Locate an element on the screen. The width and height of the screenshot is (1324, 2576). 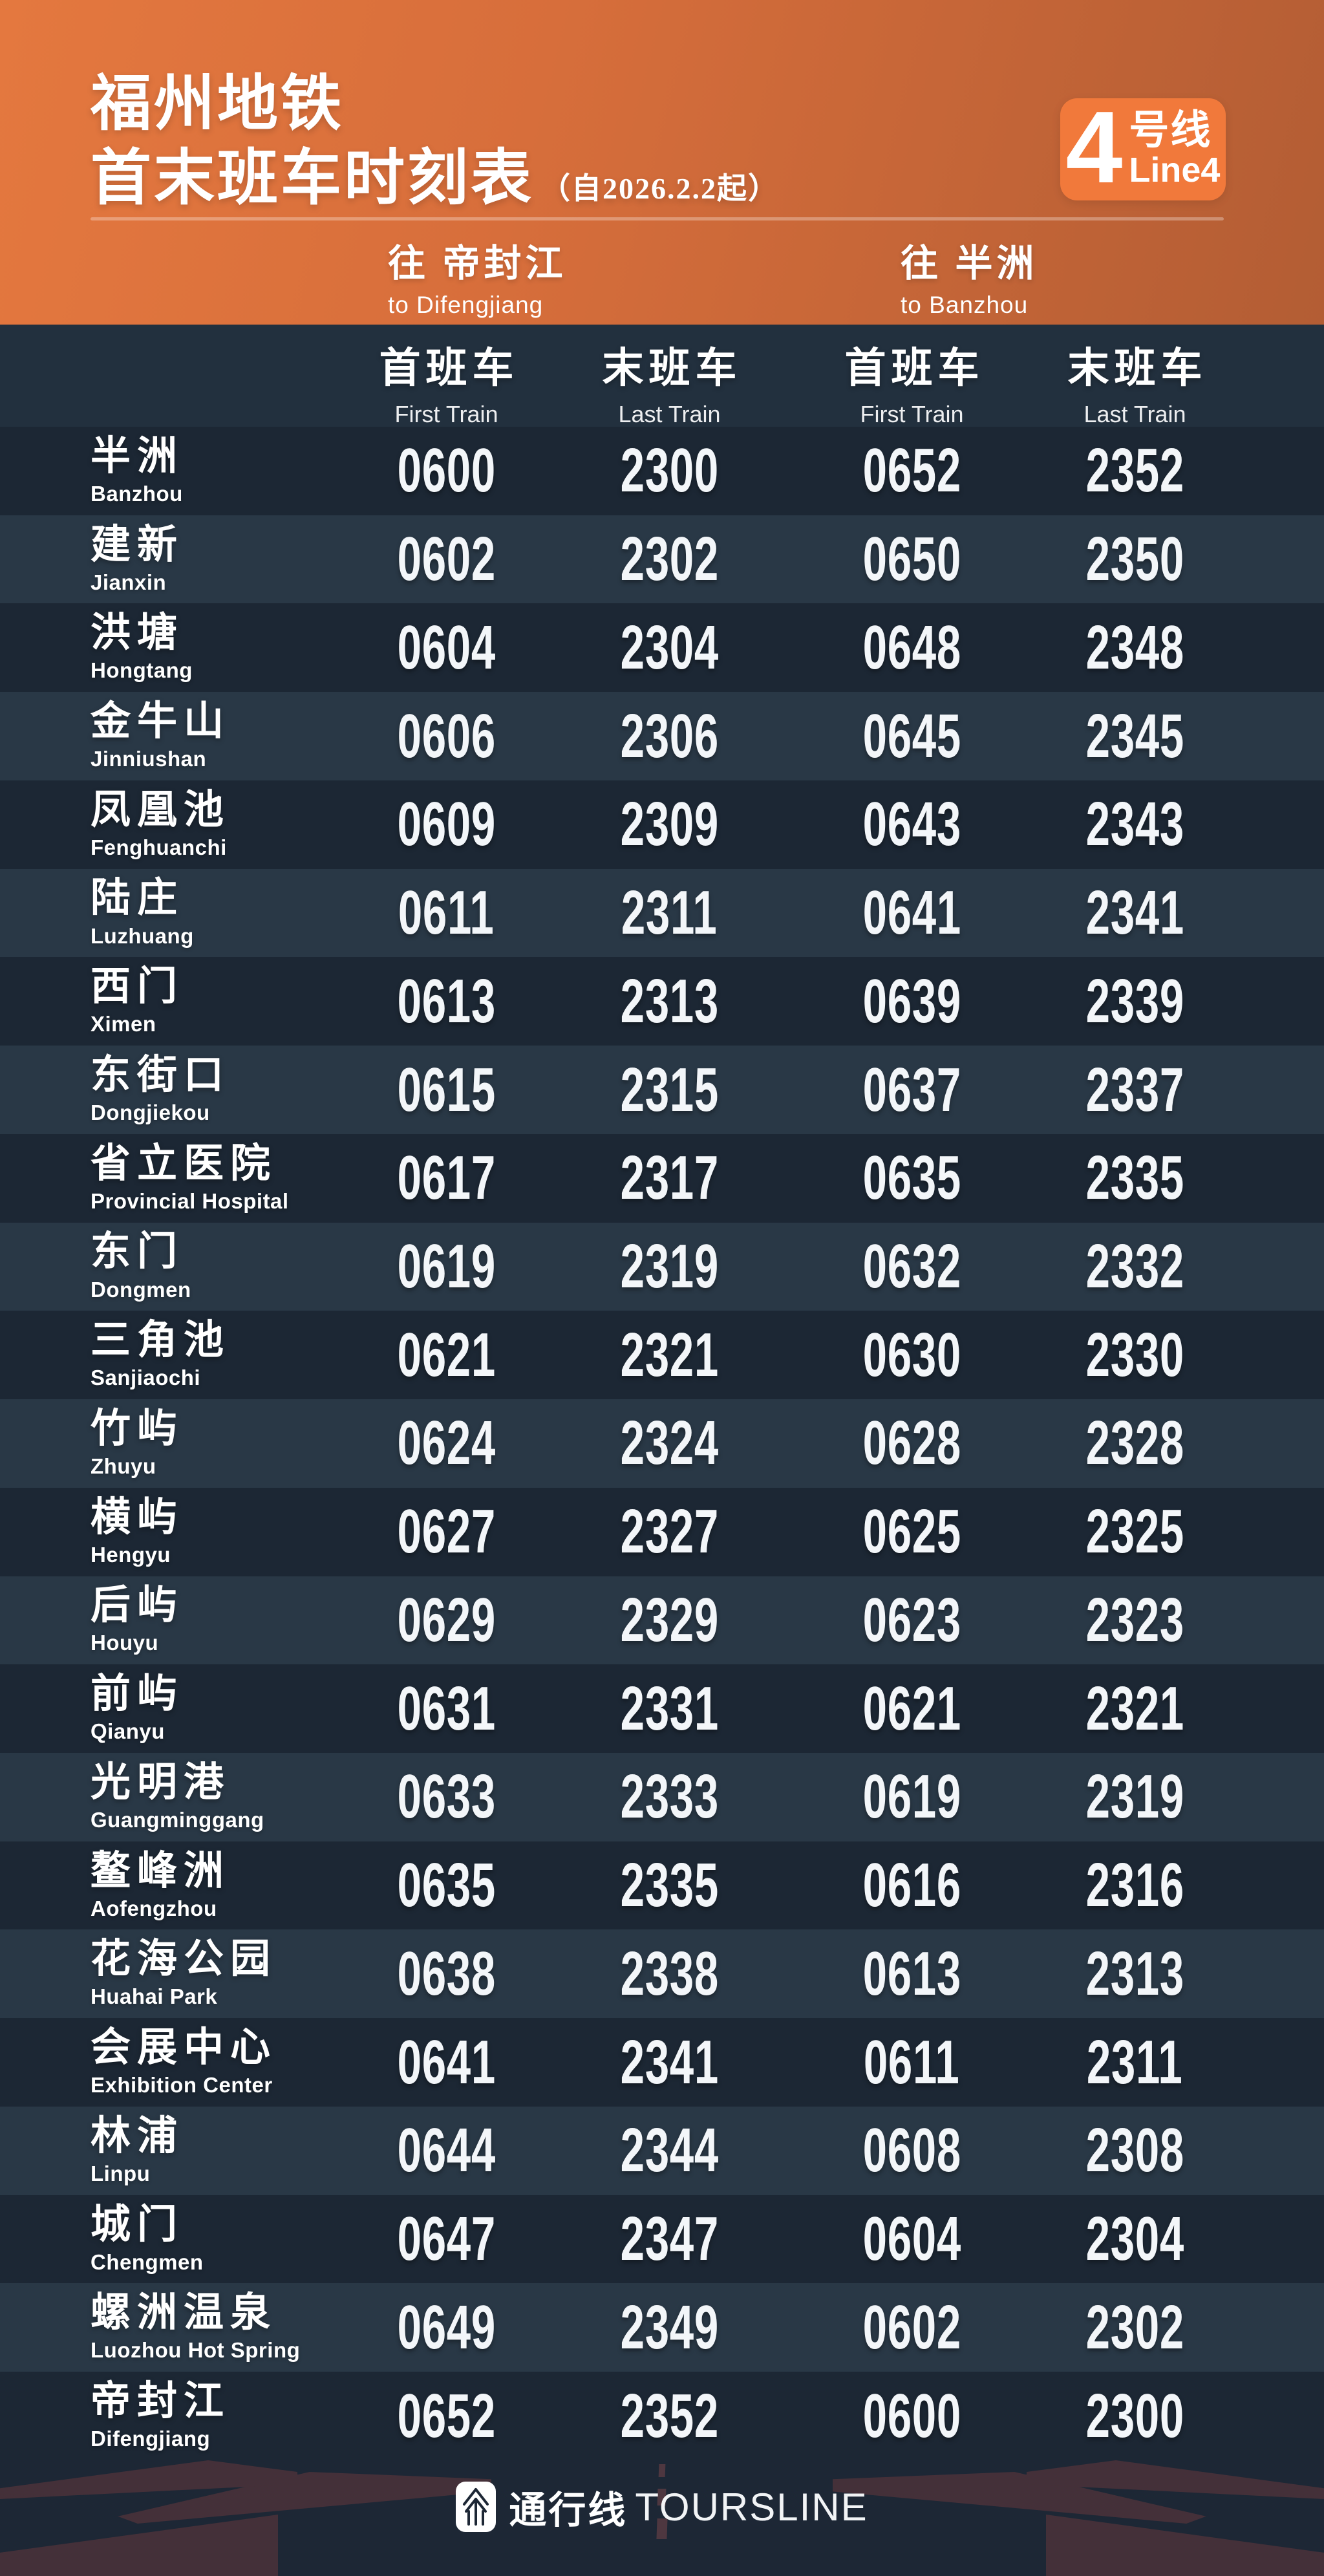
table-row: 城门 Chengmen 0647 2347 0604 2304 is located at coordinates (662, 2239).